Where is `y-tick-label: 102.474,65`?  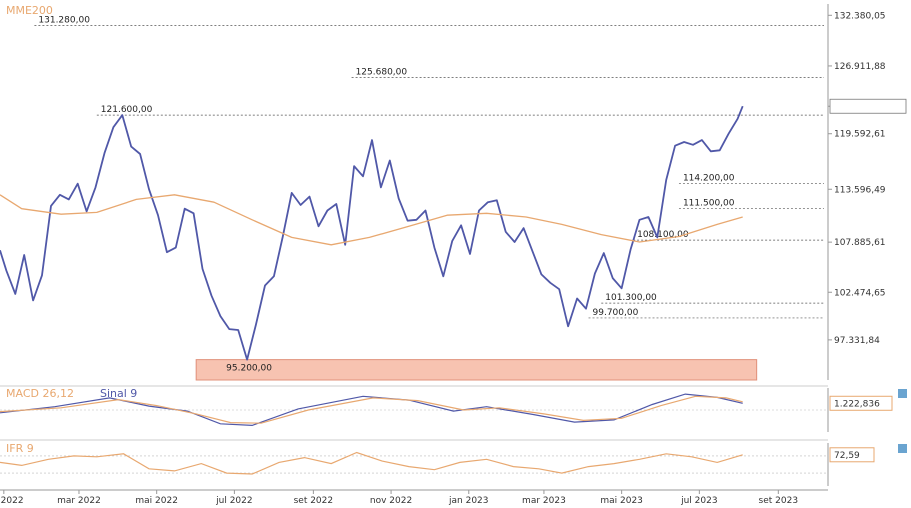
y-tick-label: 102.474,65 is located at coordinates (860, 293).